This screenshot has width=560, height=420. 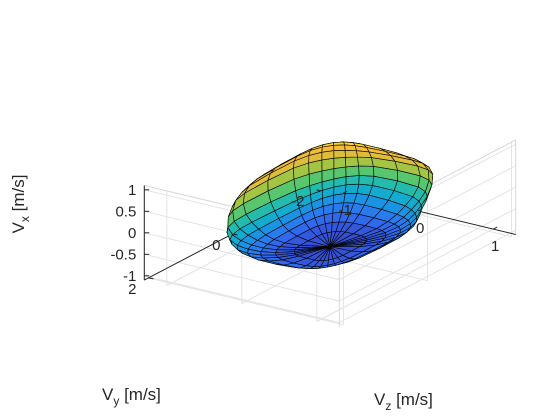 What do you see at coordinates (129, 276) in the screenshot?
I see `z-tick-label: -1` at bounding box center [129, 276].